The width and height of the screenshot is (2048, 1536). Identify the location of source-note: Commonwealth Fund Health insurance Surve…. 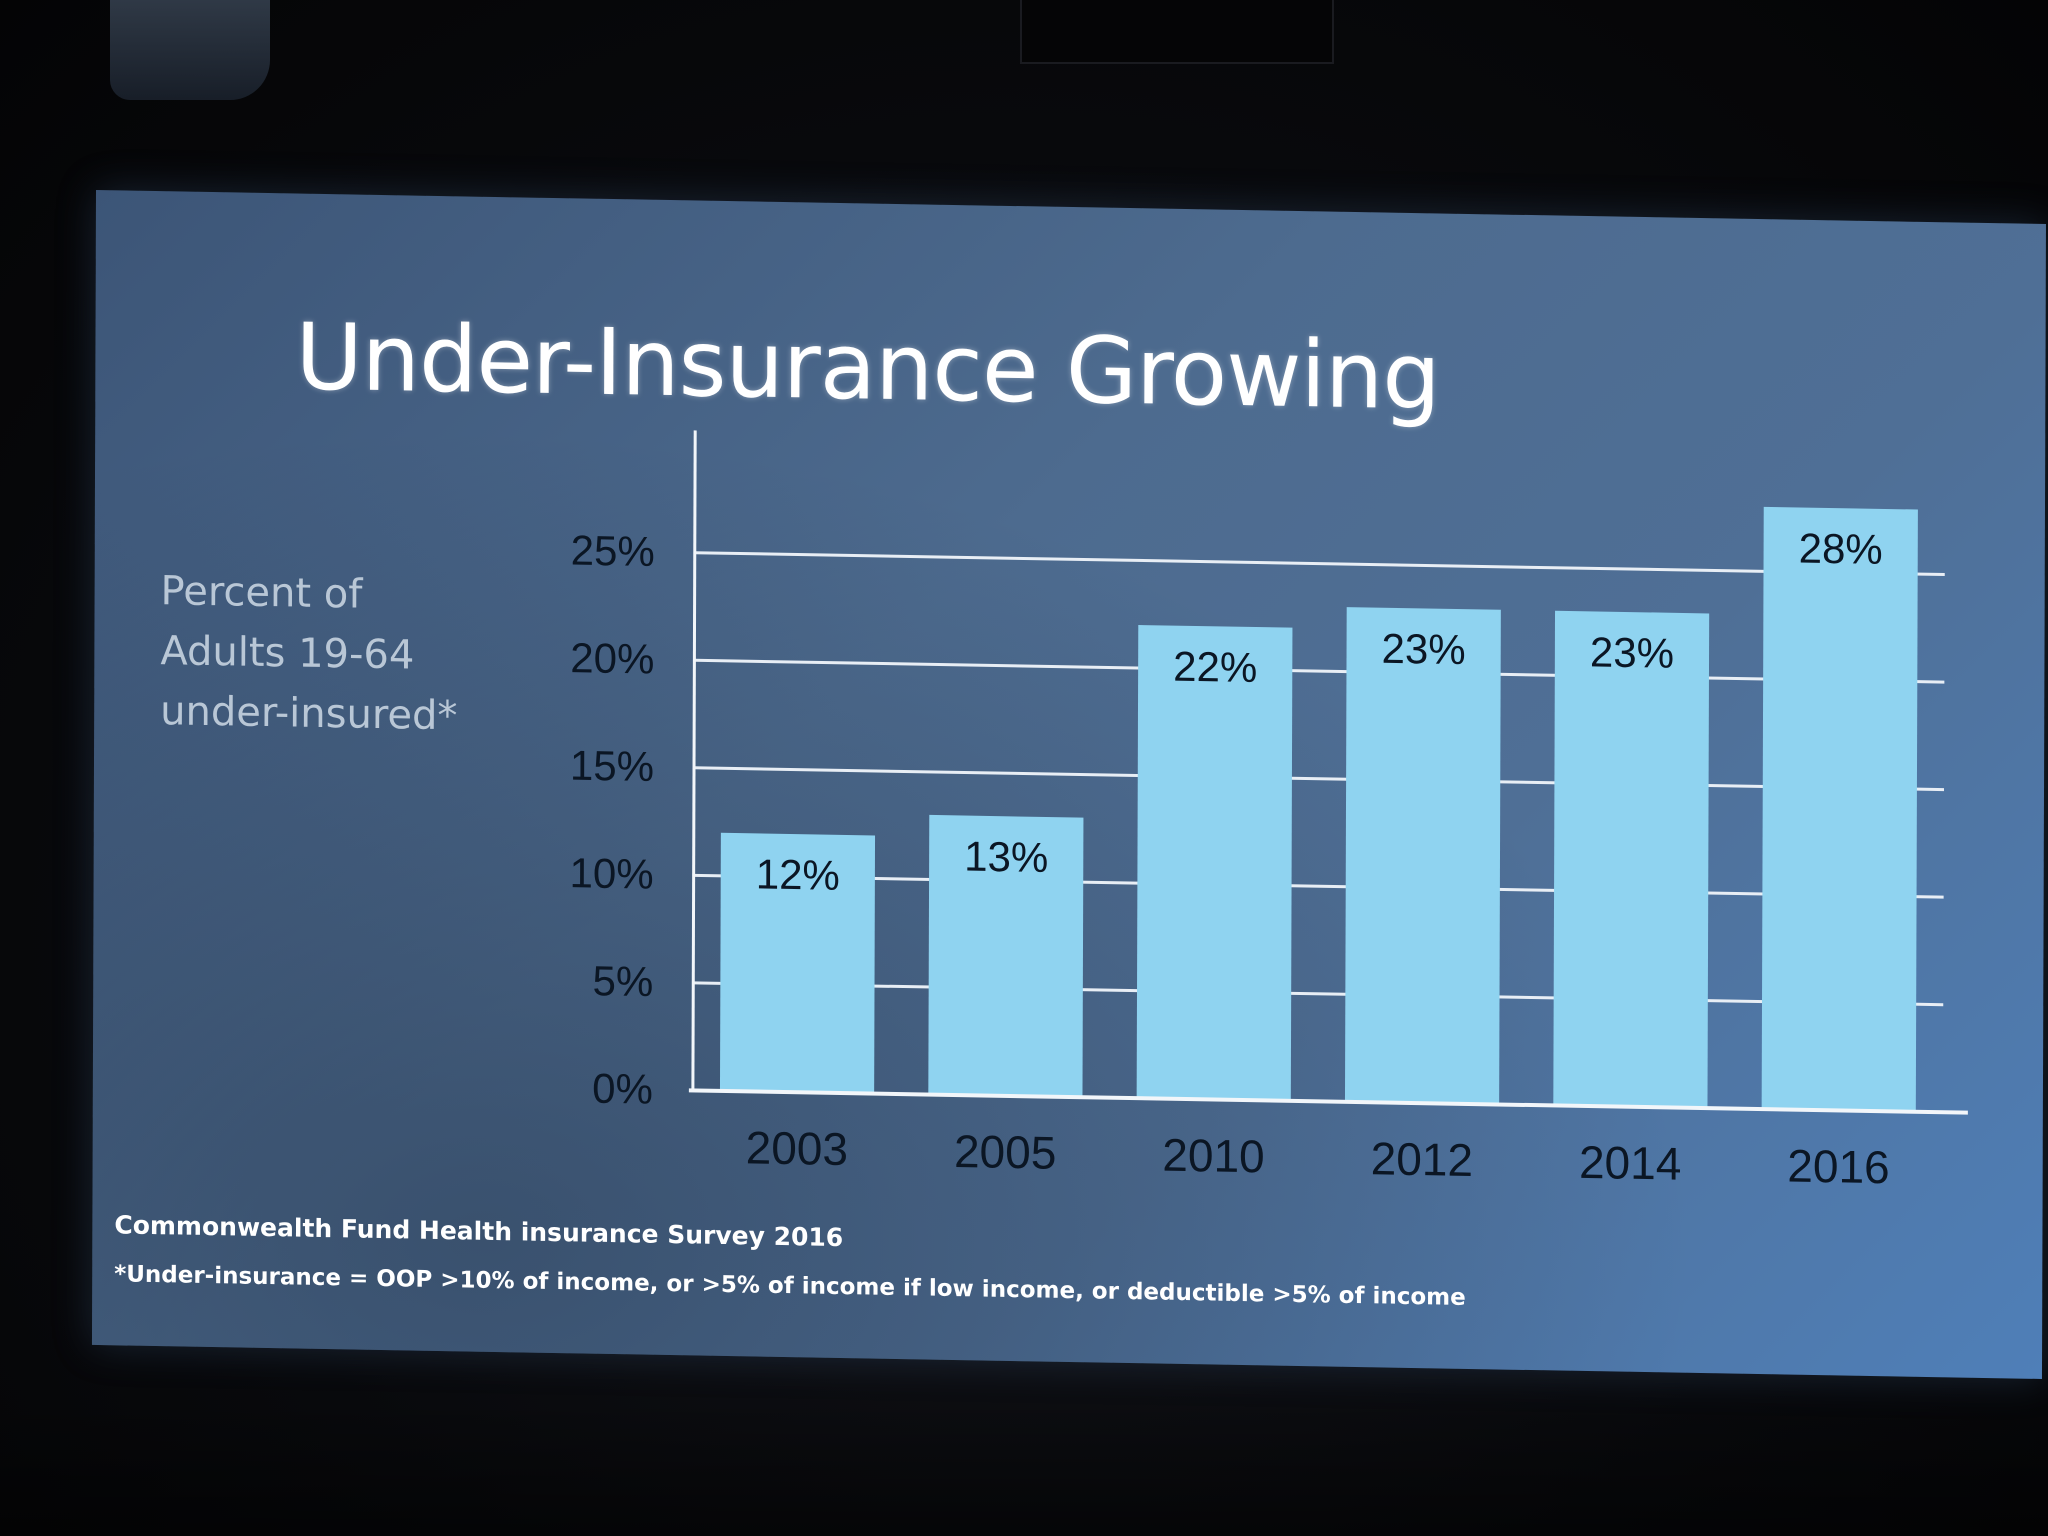
(479, 1231).